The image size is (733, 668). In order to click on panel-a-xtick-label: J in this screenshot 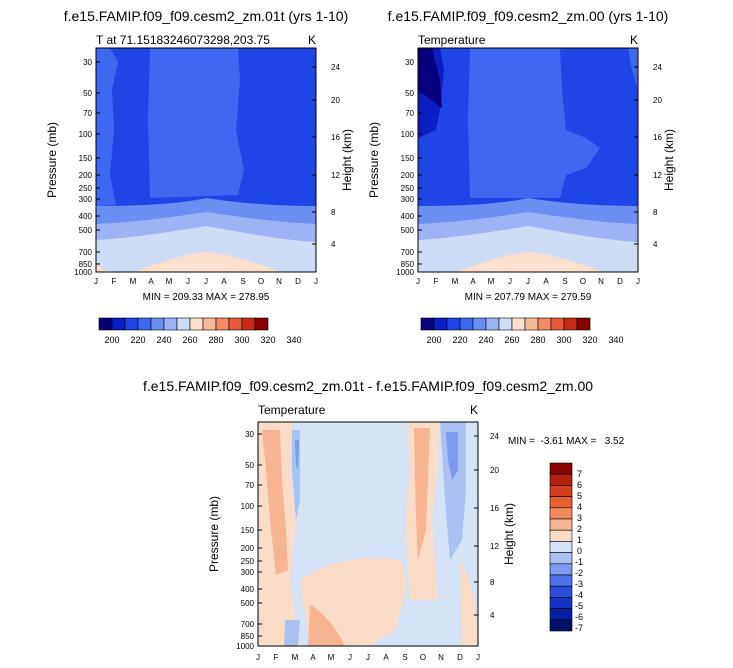, I will do `click(316, 281)`.